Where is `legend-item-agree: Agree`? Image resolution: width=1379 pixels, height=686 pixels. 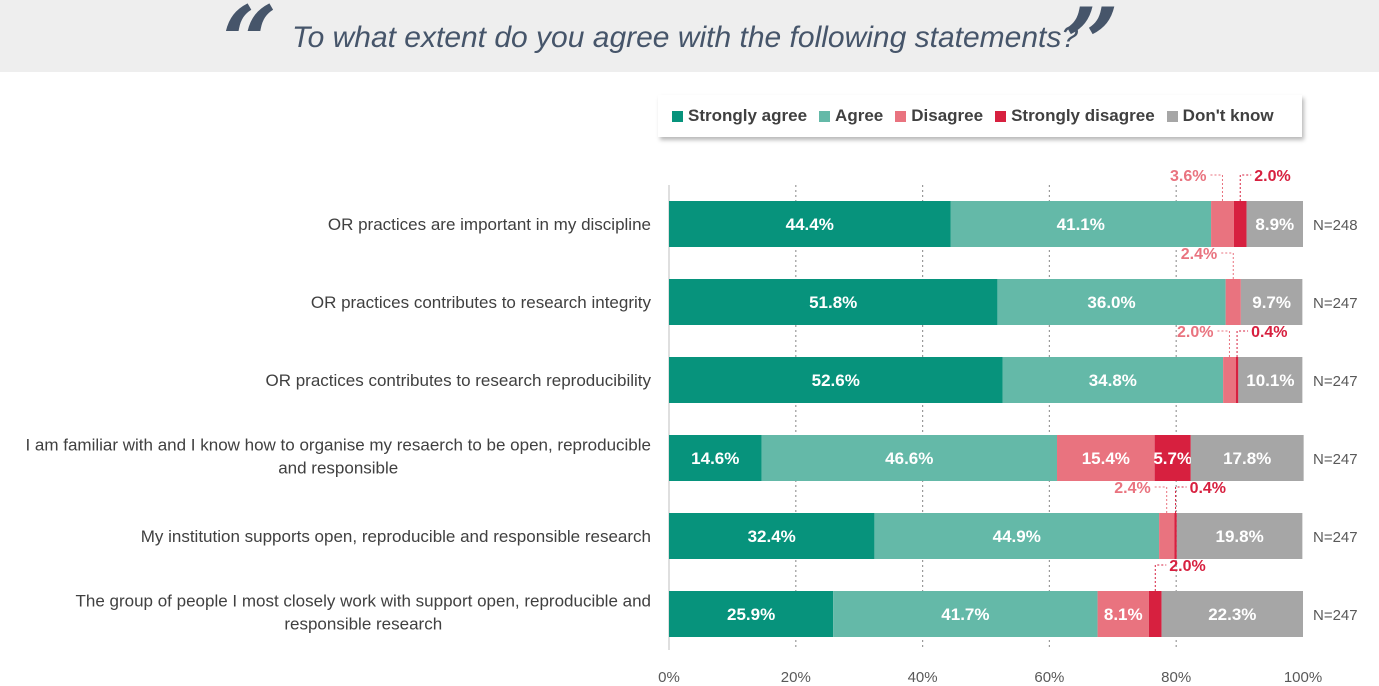
legend-item-agree: Agree is located at coordinates (851, 116).